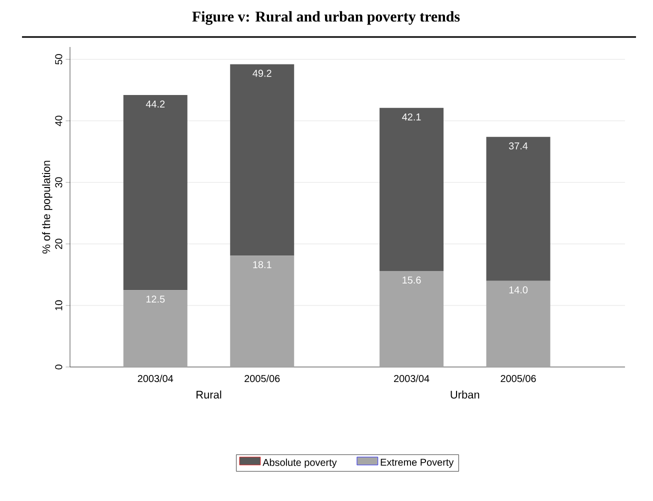 The image size is (653, 501). Describe the element at coordinates (465, 394) in the screenshot. I see `text: Urban` at that location.